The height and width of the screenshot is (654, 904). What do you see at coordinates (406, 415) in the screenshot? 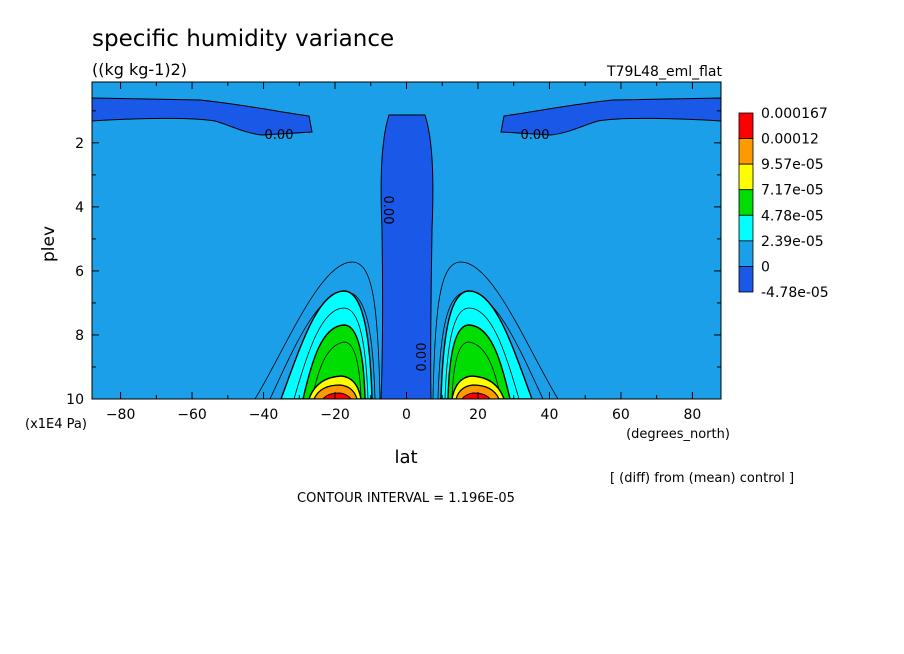
I see `x-tick-label: 0` at bounding box center [406, 415].